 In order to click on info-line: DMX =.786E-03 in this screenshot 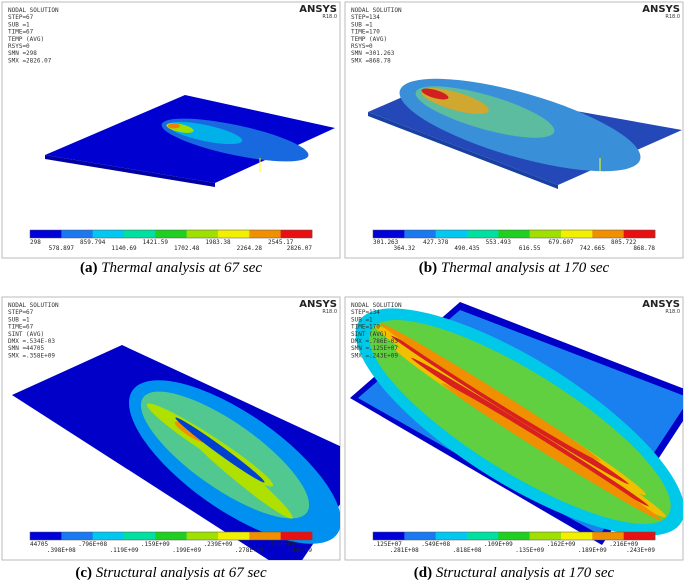, I will do `click(374, 341)`.